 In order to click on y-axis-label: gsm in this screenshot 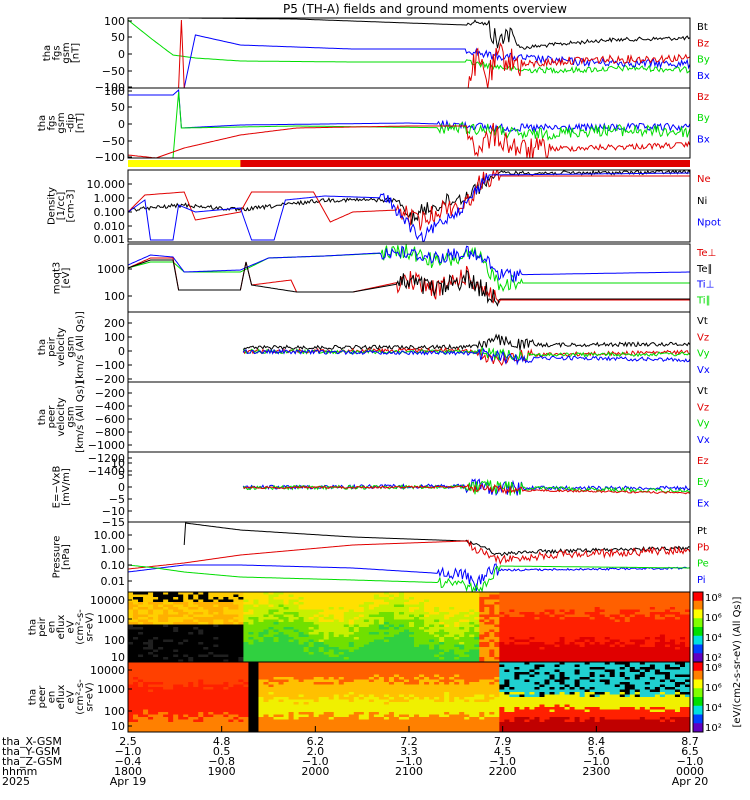, I will do `click(71, 416)`.